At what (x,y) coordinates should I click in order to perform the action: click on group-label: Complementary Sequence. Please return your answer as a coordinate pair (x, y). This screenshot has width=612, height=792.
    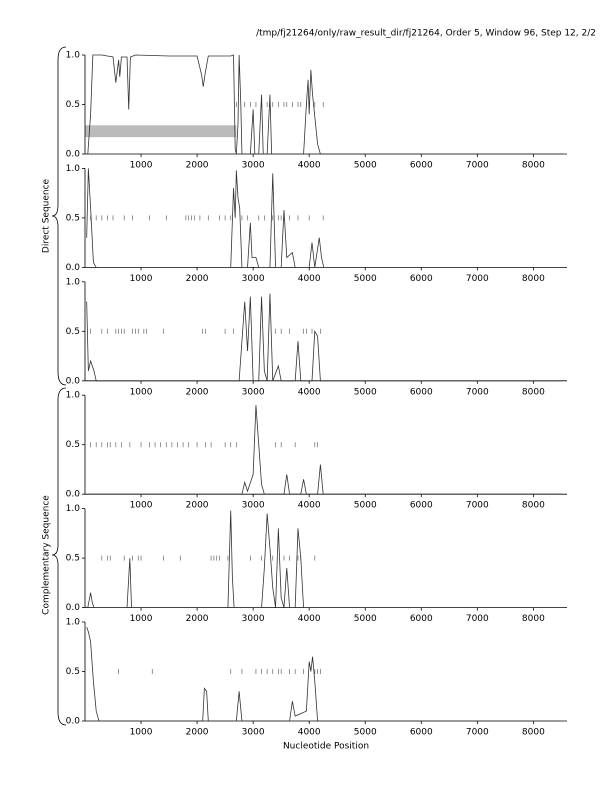
    Looking at the image, I should click on (47, 555).